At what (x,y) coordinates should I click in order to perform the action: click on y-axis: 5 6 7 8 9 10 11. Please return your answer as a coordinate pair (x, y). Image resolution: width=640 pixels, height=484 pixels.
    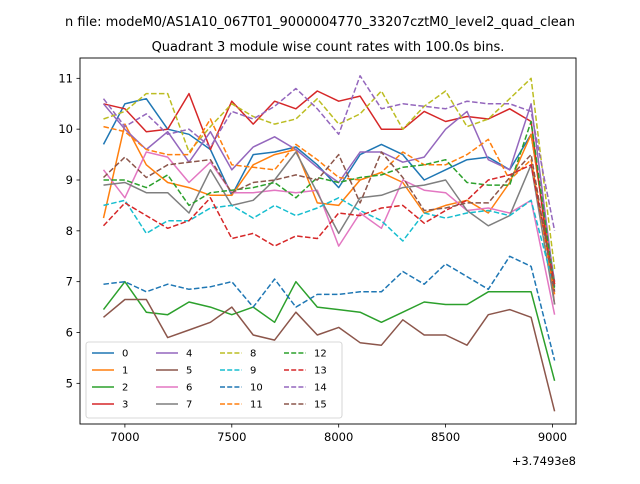
    Looking at the image, I should click on (69, 230).